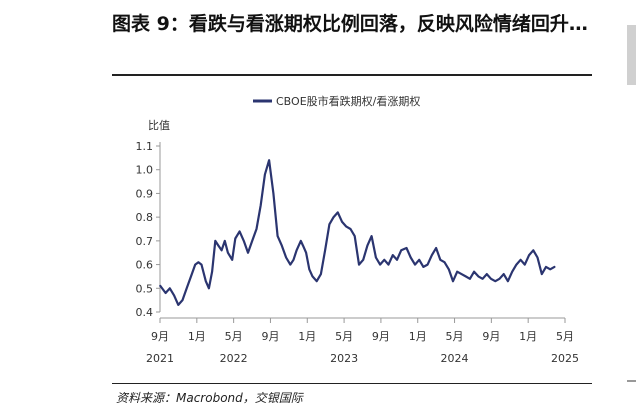  Describe the element at coordinates (455, 358) in the screenshot. I see `x-tick-year-label: 2024` at that location.